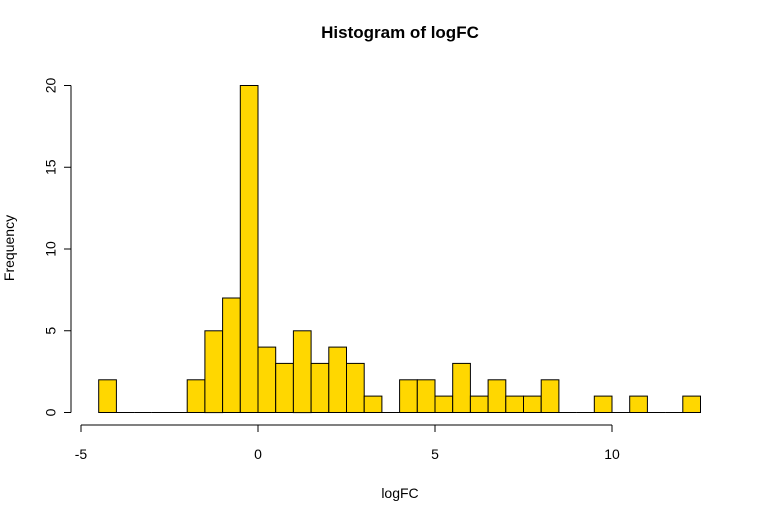  Describe the element at coordinates (612, 454) in the screenshot. I see `x-tick-label: 10` at that location.